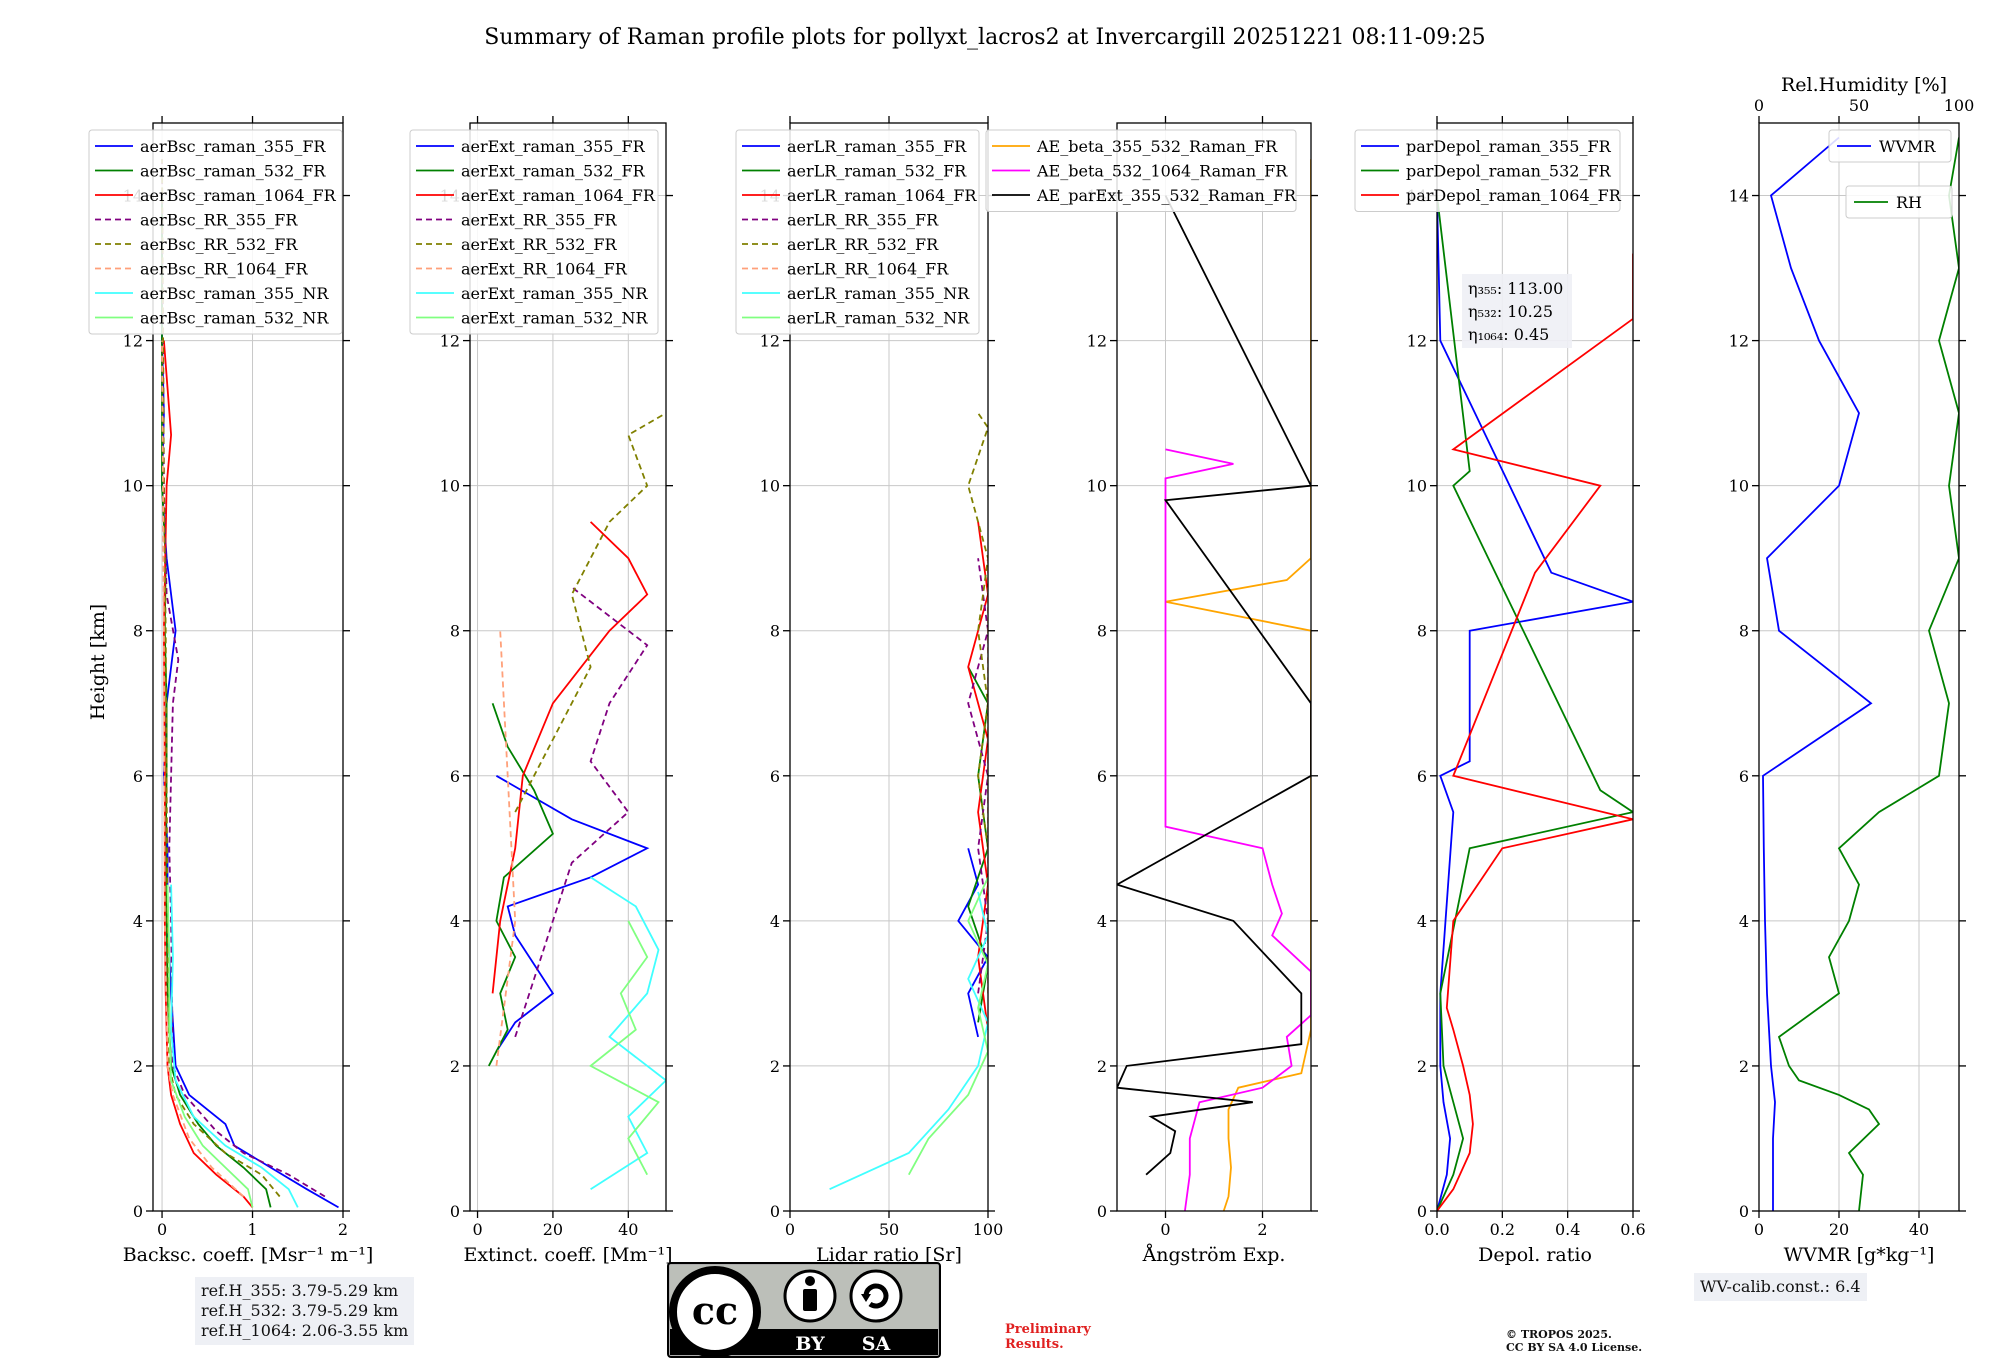 This screenshot has width=2000, height=1360. Describe the element at coordinates (1868, 674) in the screenshot. I see `series-line-RH` at that location.